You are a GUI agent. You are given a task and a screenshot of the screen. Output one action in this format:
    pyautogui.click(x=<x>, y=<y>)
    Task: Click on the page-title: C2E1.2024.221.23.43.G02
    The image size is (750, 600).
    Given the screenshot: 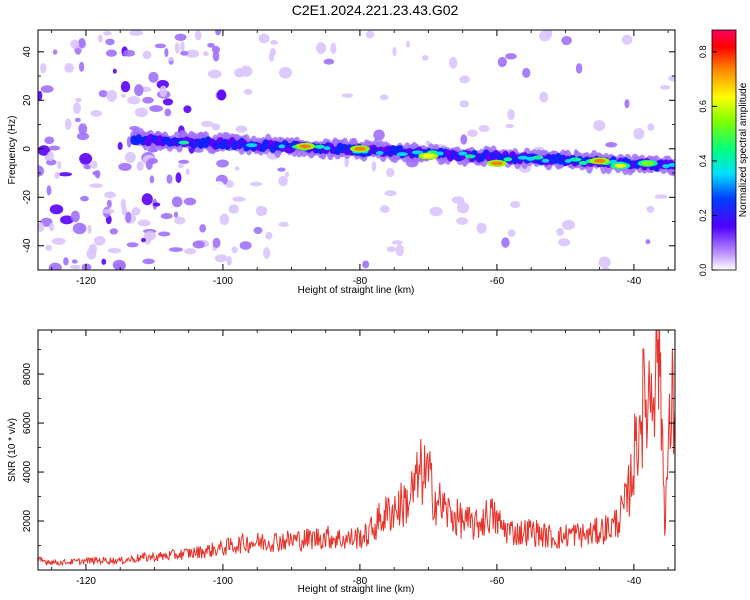 What is the action you would take?
    pyautogui.click(x=375, y=10)
    